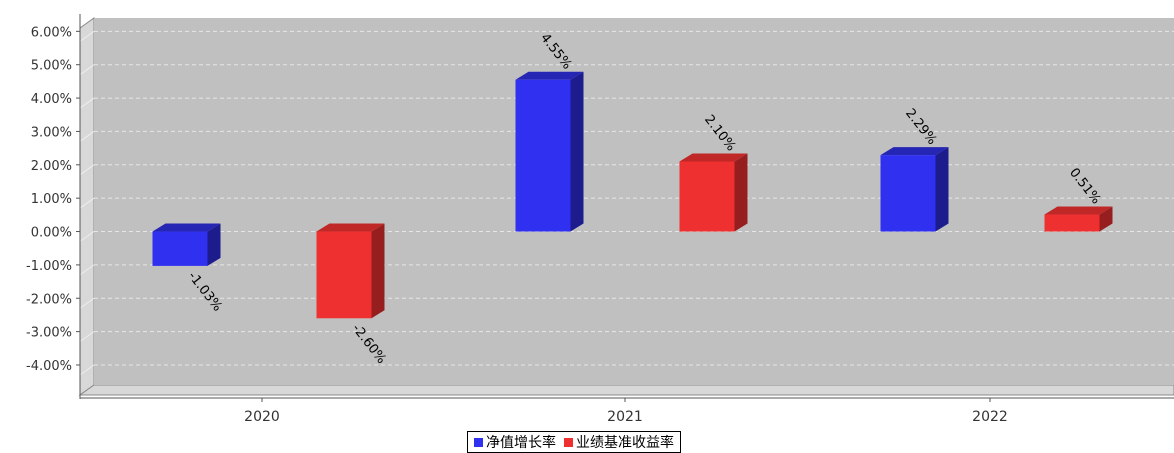  What do you see at coordinates (51, 32) in the screenshot?
I see `y-tick-label: 6.00%` at bounding box center [51, 32].